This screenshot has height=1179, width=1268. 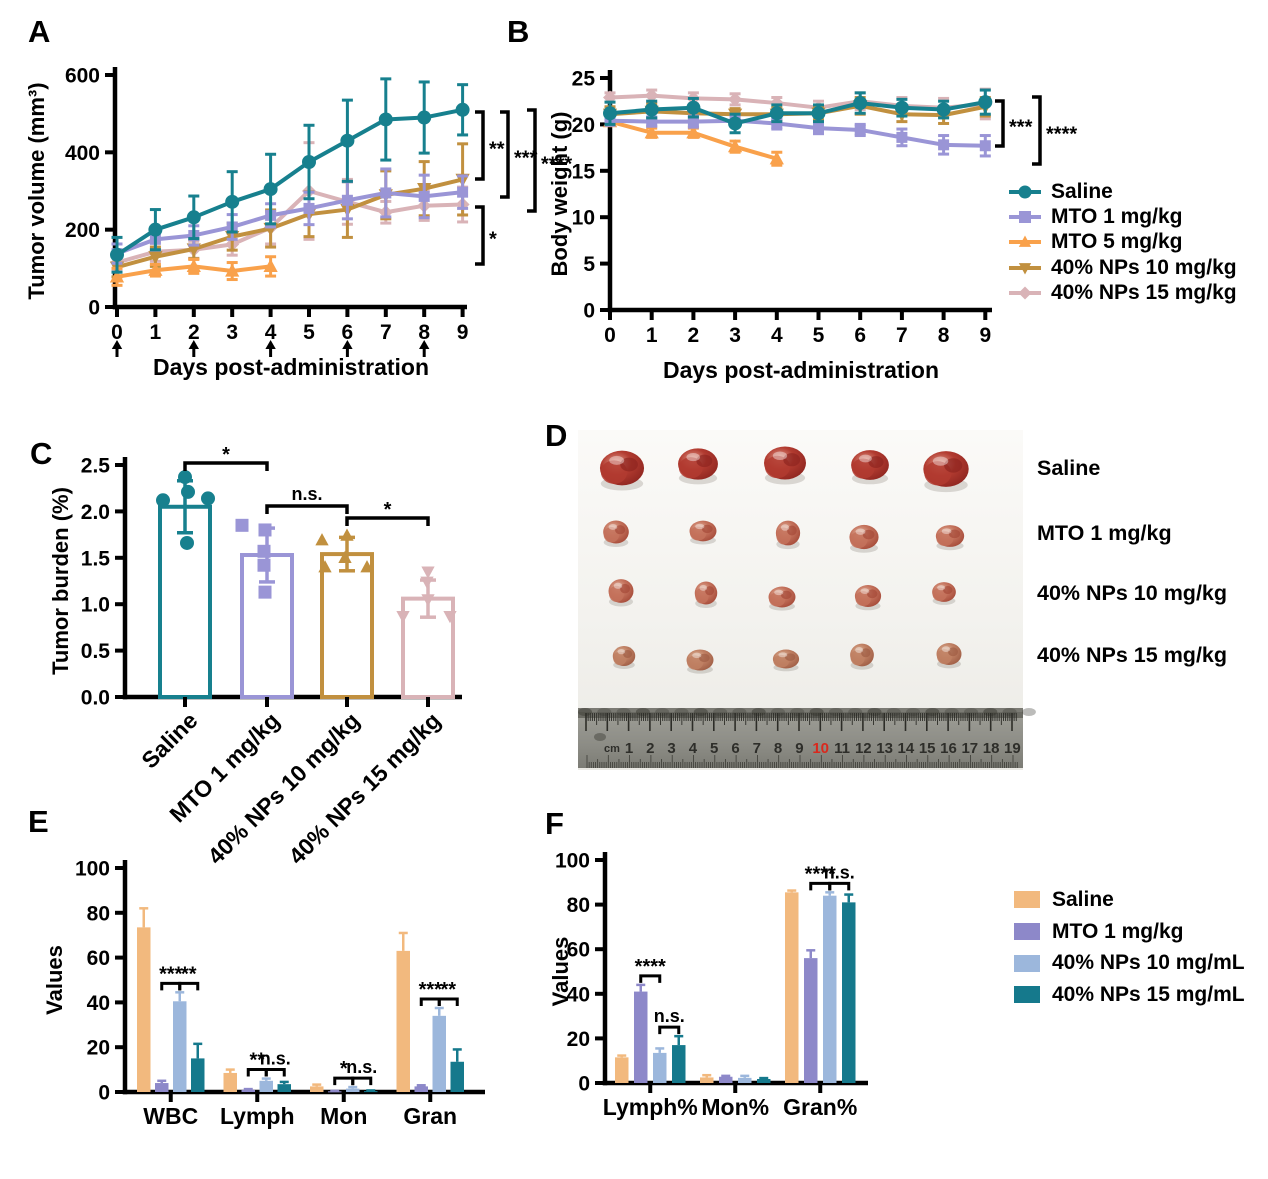 I want to click on photo-row-label-nps10: 40% NPs 10 mg/kg, so click(x=1132, y=593).